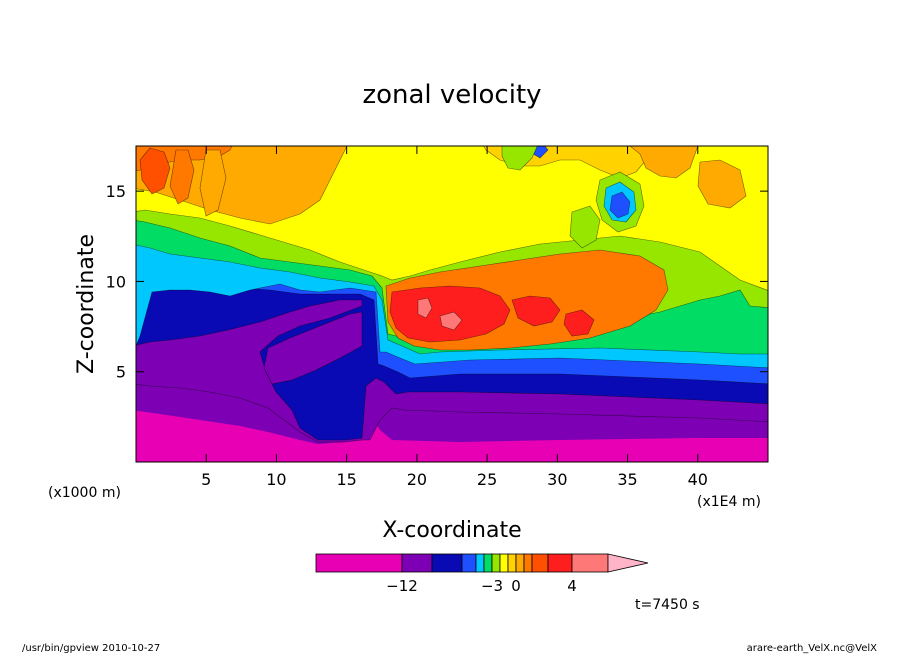 This screenshot has height=654, width=904. What do you see at coordinates (451, 530) in the screenshot?
I see `x-axis-label: X-coordinate` at bounding box center [451, 530].